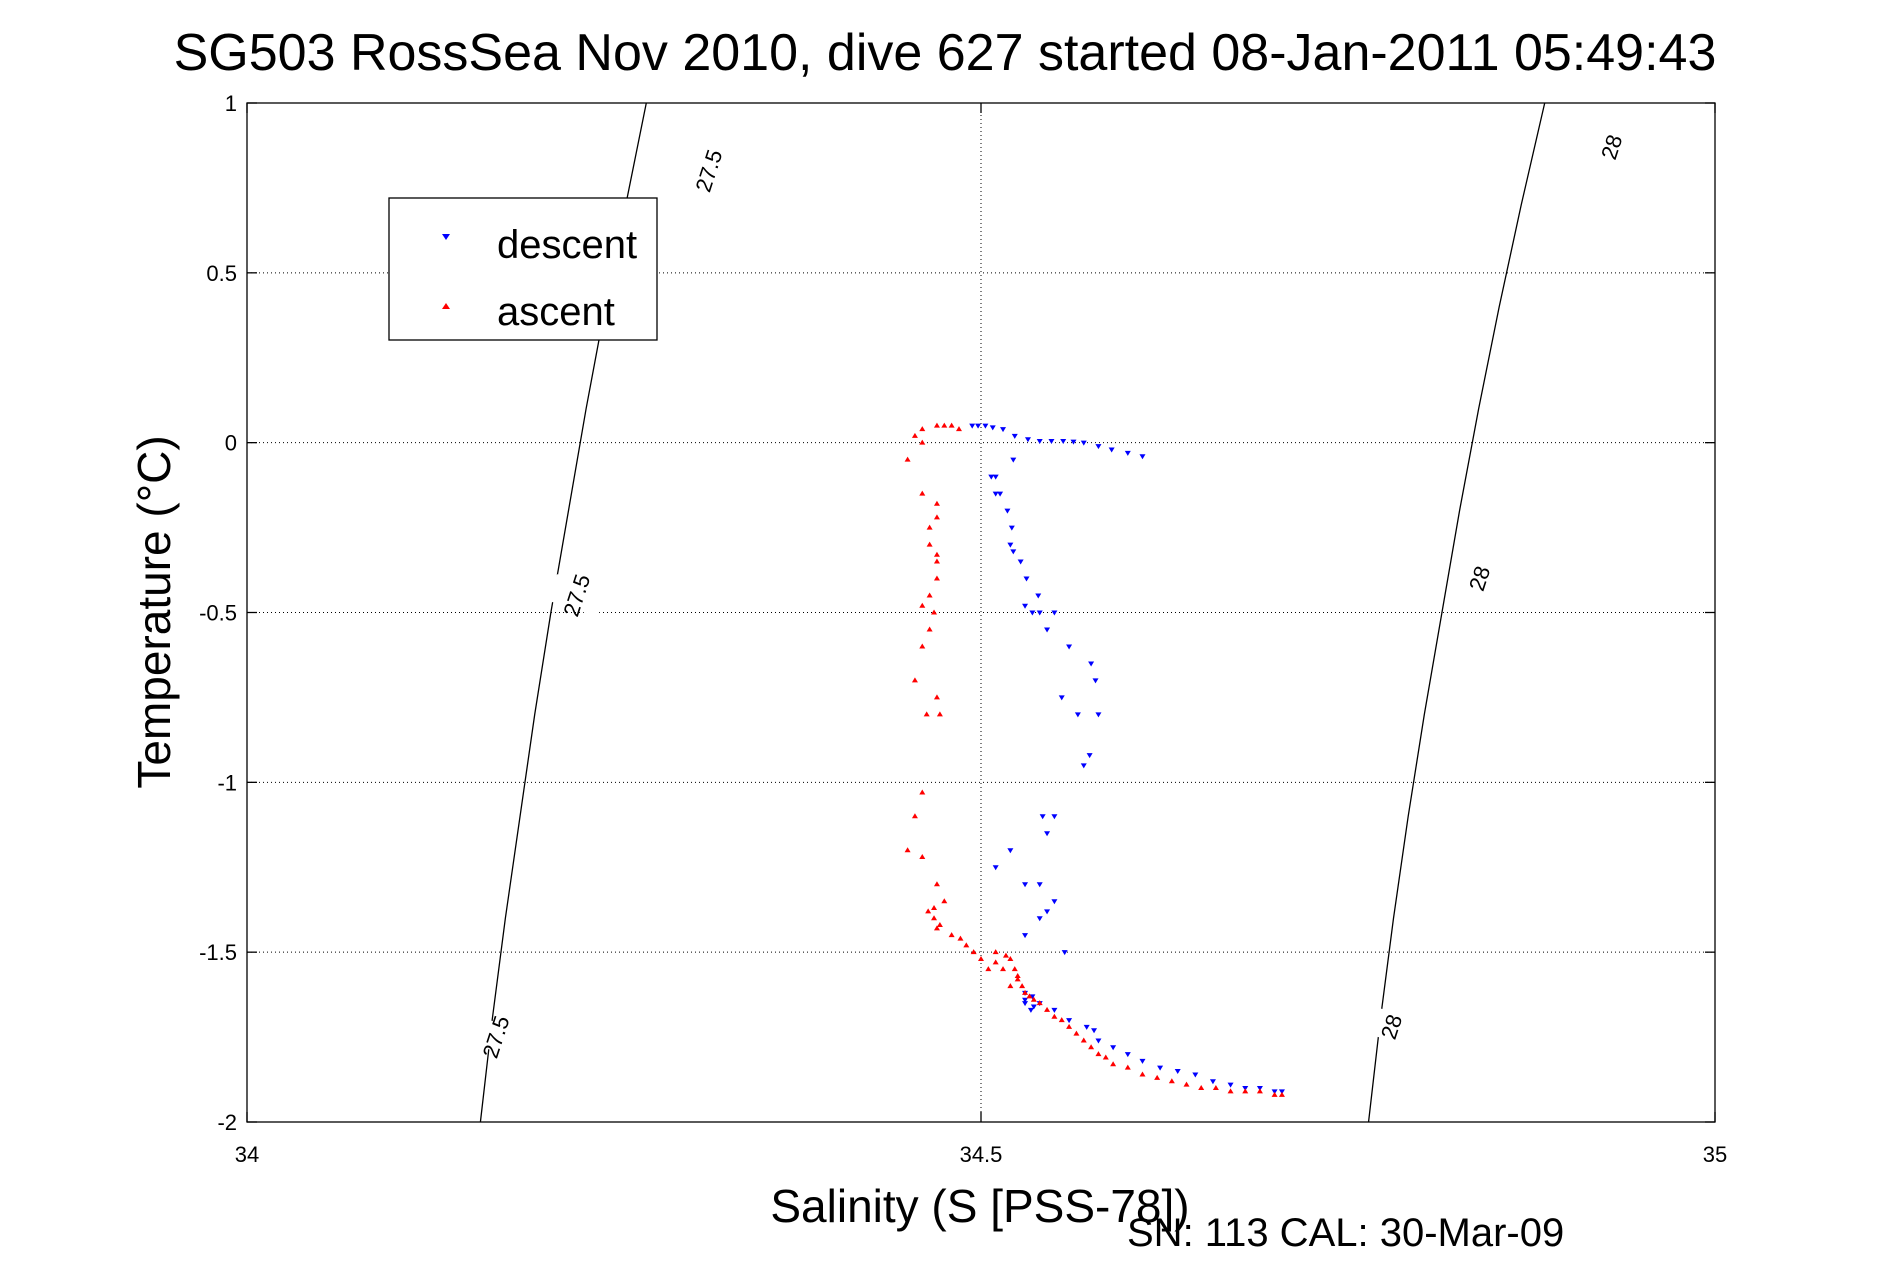 The image size is (1891, 1262). I want to click on legend-label-ascent: ascent, so click(556, 312).